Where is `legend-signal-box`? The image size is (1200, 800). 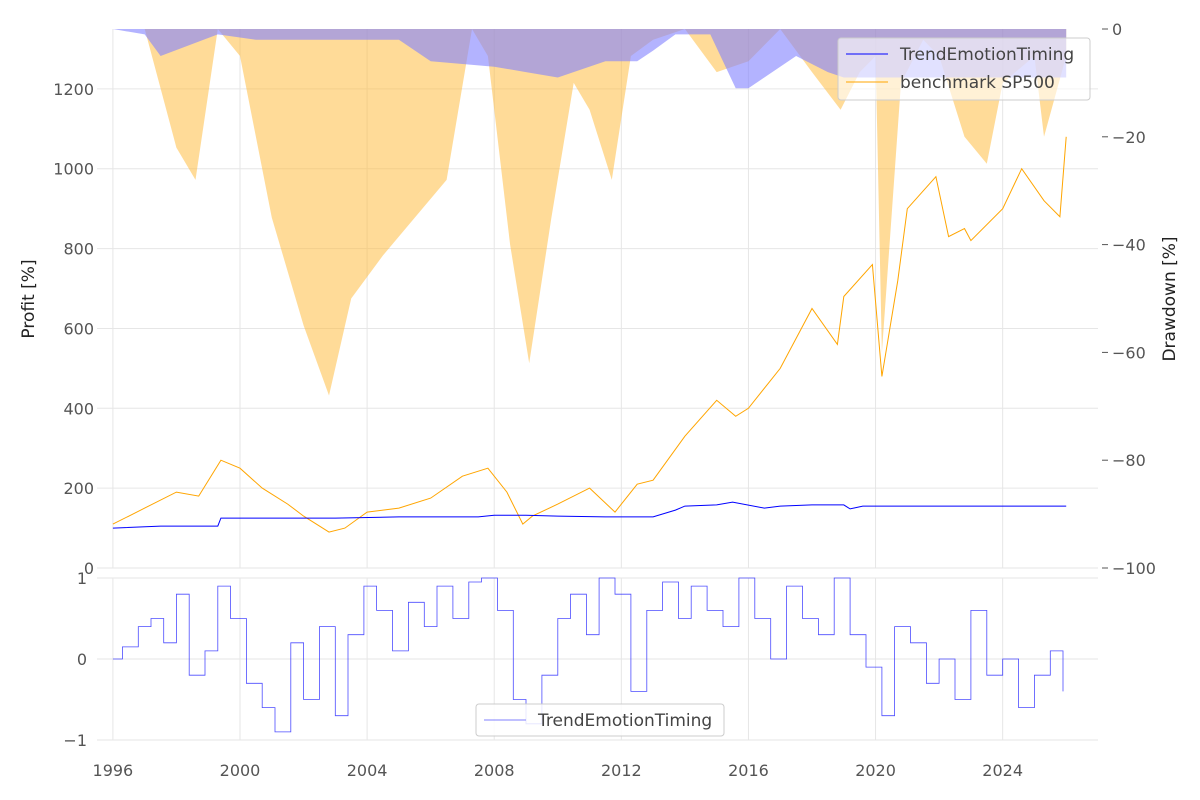 legend-signal-box is located at coordinates (600, 720).